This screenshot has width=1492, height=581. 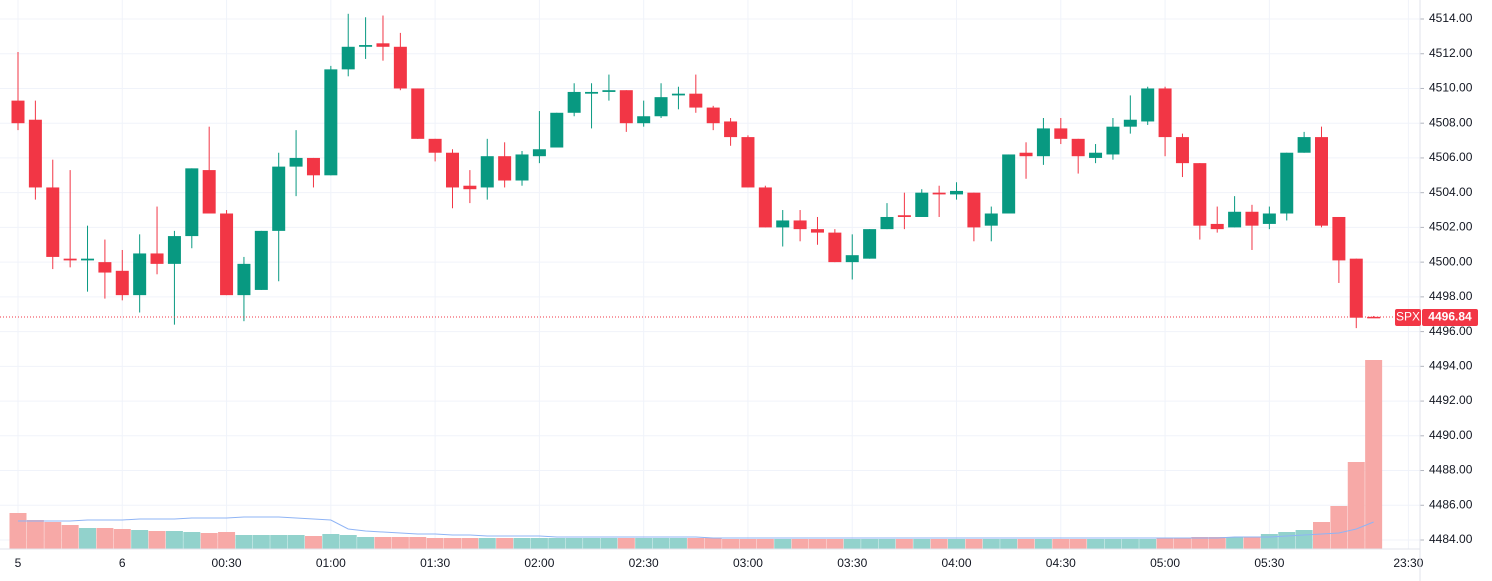 What do you see at coordinates (748, 563) in the screenshot?
I see `x-tick-label: 03:00` at bounding box center [748, 563].